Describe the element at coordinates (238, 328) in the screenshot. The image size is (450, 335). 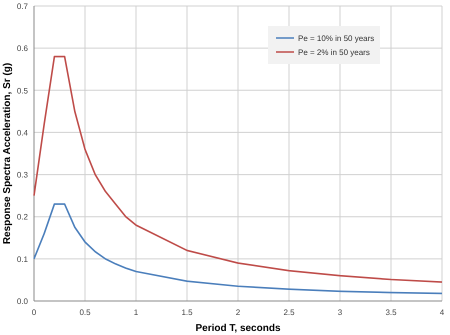
I see `x-axis-title: Period T, seconds` at that location.